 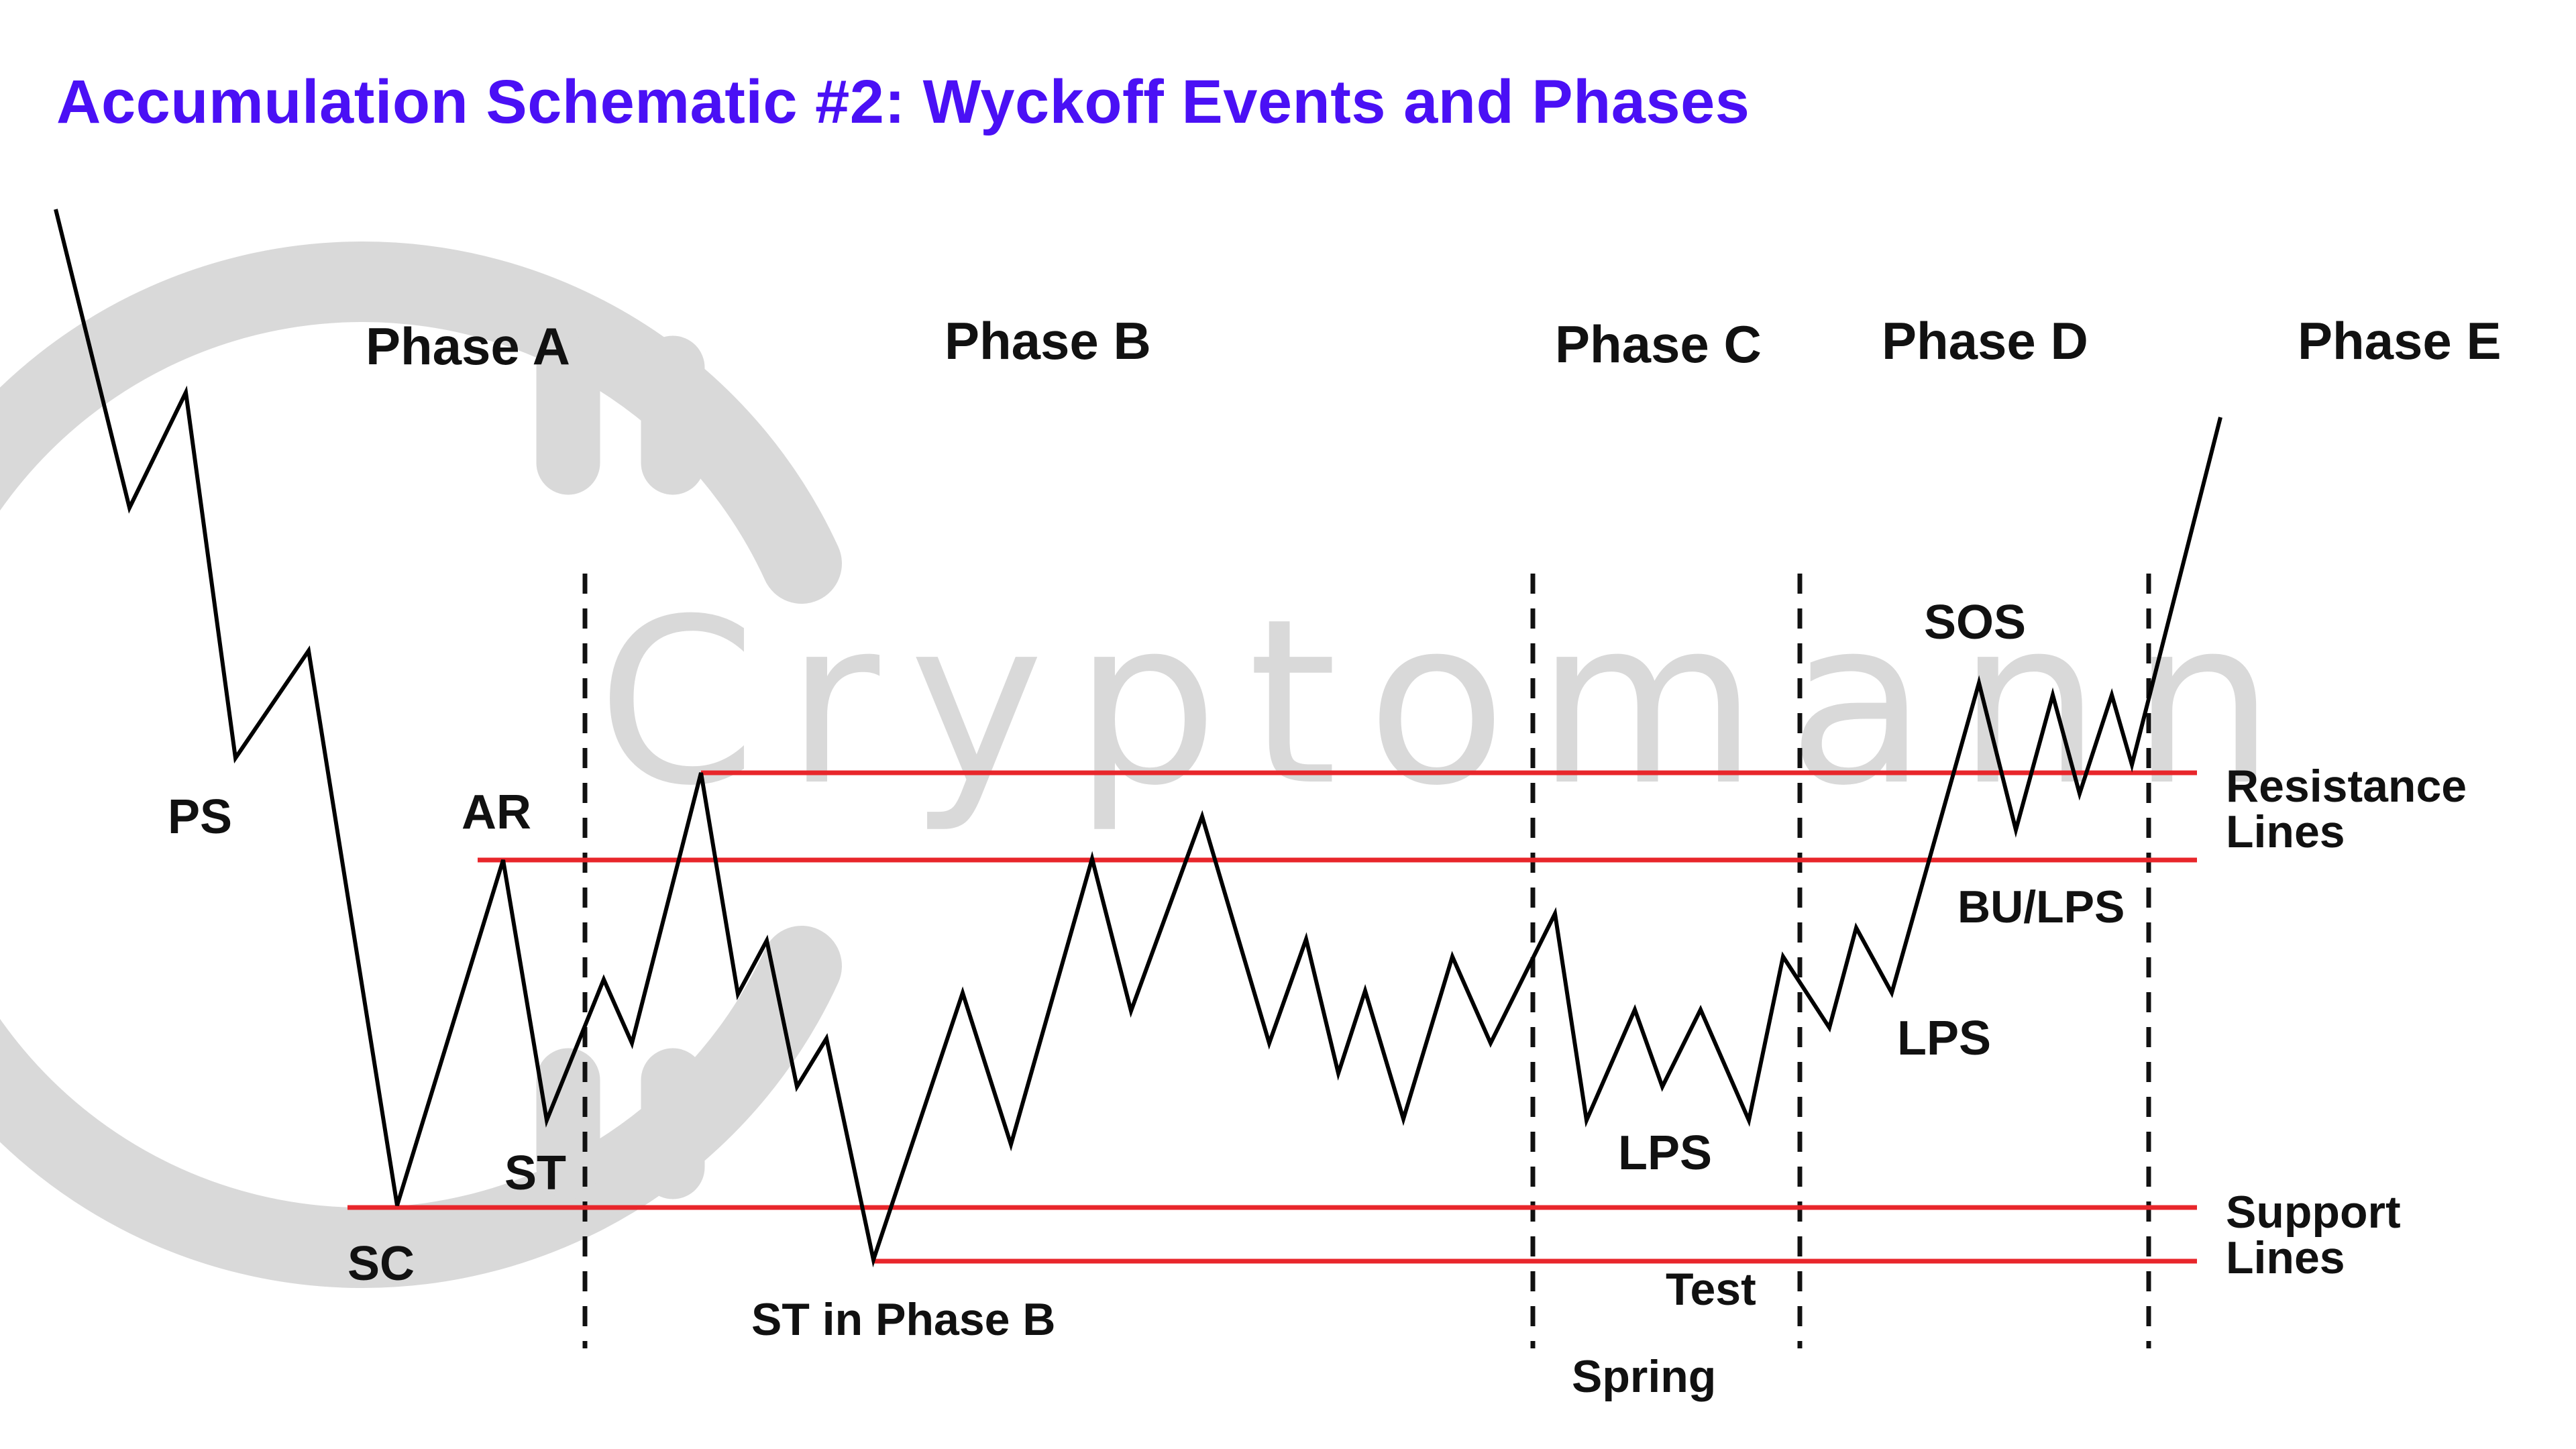 What do you see at coordinates (1665, 1153) in the screenshot?
I see `lps-phase-c-label: LPS` at bounding box center [1665, 1153].